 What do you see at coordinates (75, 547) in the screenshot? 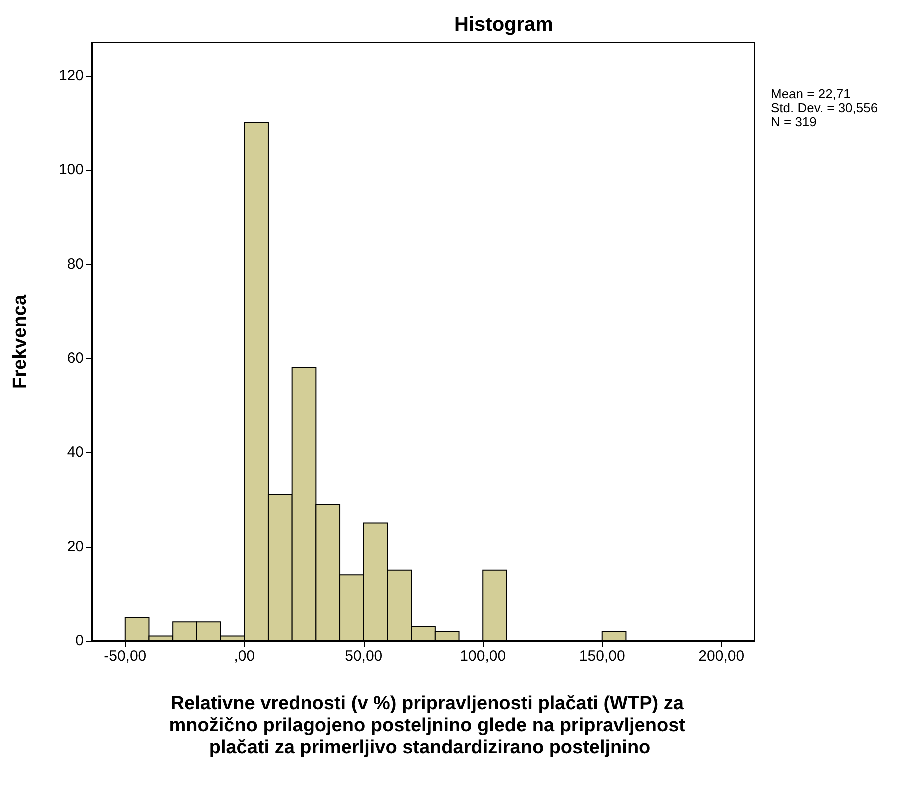
I see `y-tick-label: 20` at bounding box center [75, 547].